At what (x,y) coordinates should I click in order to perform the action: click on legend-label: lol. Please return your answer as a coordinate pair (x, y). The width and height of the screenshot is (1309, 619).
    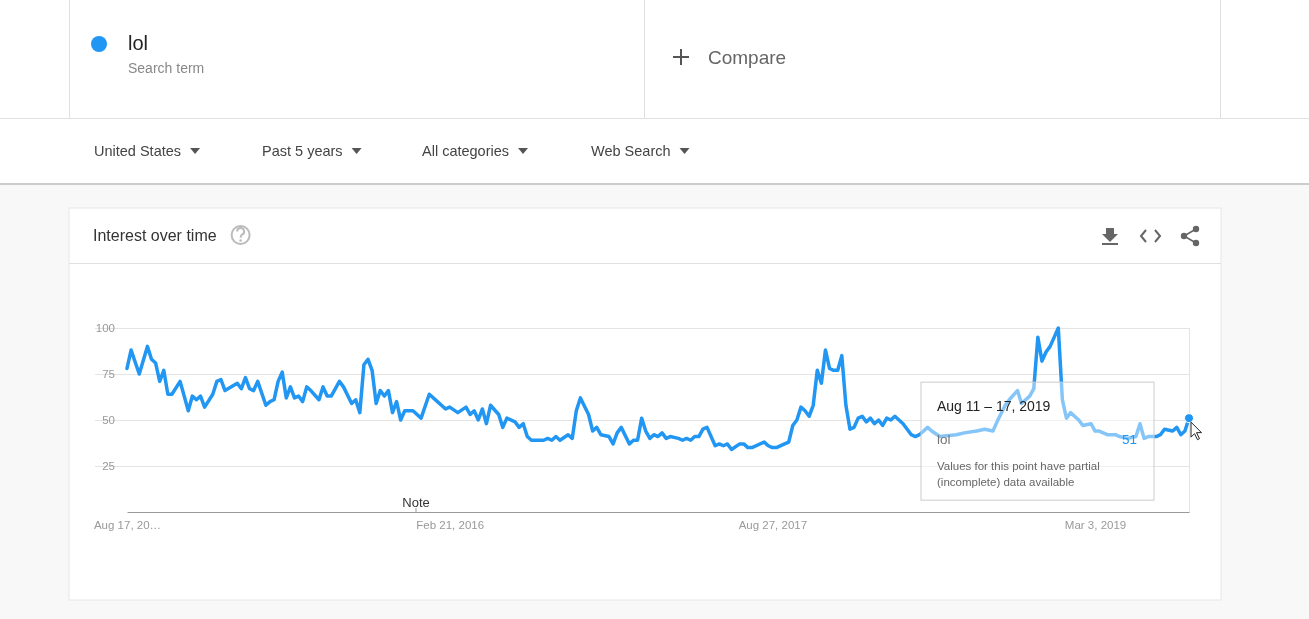
    Looking at the image, I should click on (138, 43).